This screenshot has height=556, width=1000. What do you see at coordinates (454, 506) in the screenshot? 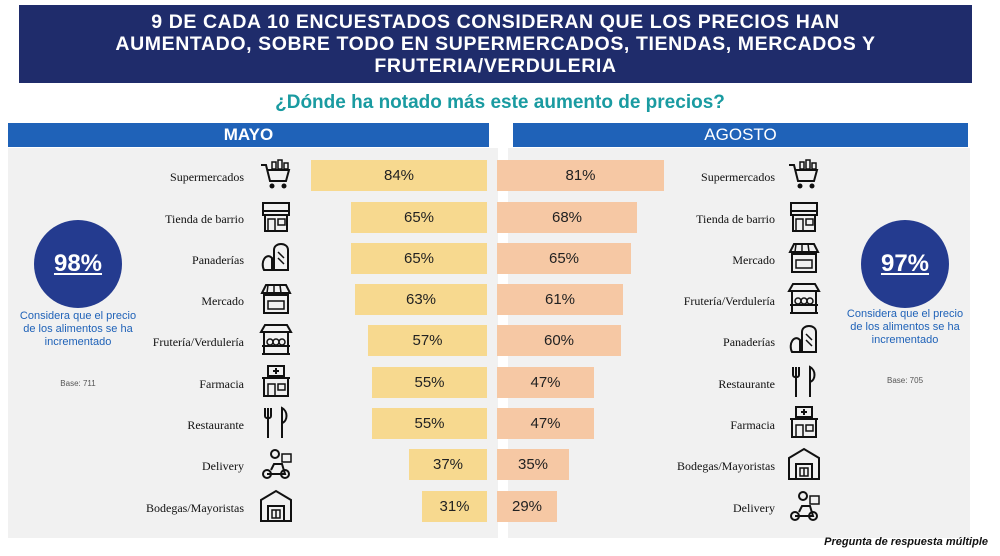
I see `may-bar: 31%` at bounding box center [454, 506].